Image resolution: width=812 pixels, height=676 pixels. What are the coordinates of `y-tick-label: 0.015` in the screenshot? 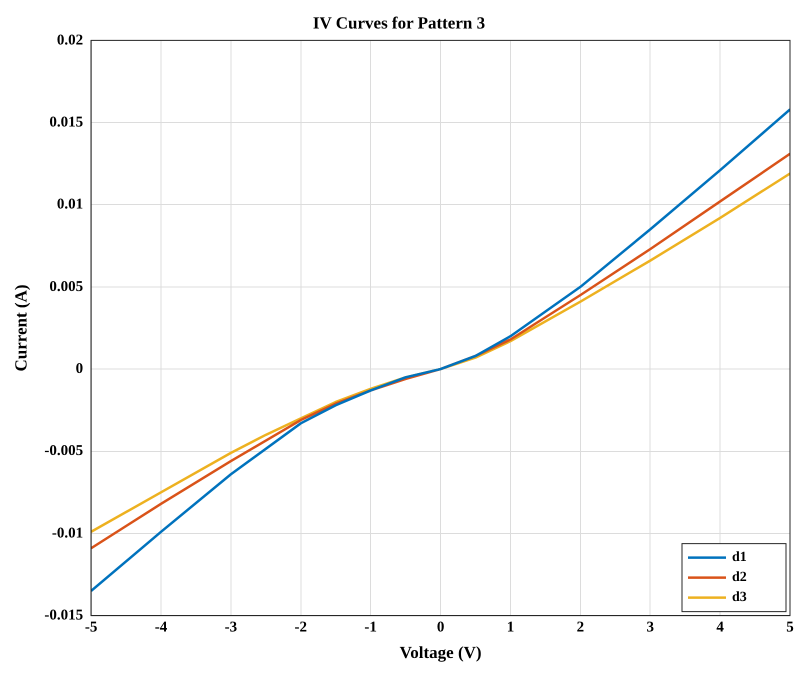 It's located at (66, 122).